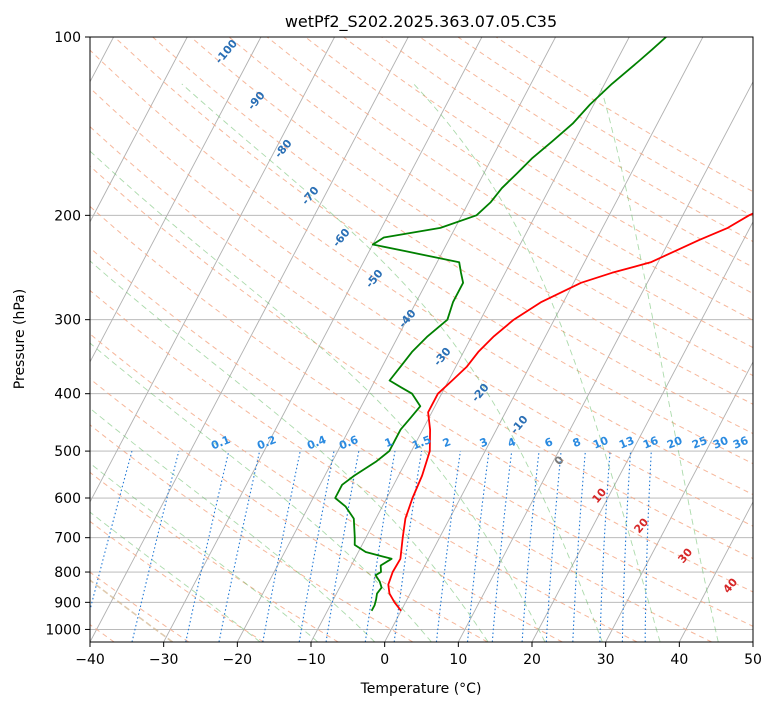 This screenshot has width=775, height=708. Describe the element at coordinates (67, 395) in the screenshot. I see `y-tick-label: 400` at that location.